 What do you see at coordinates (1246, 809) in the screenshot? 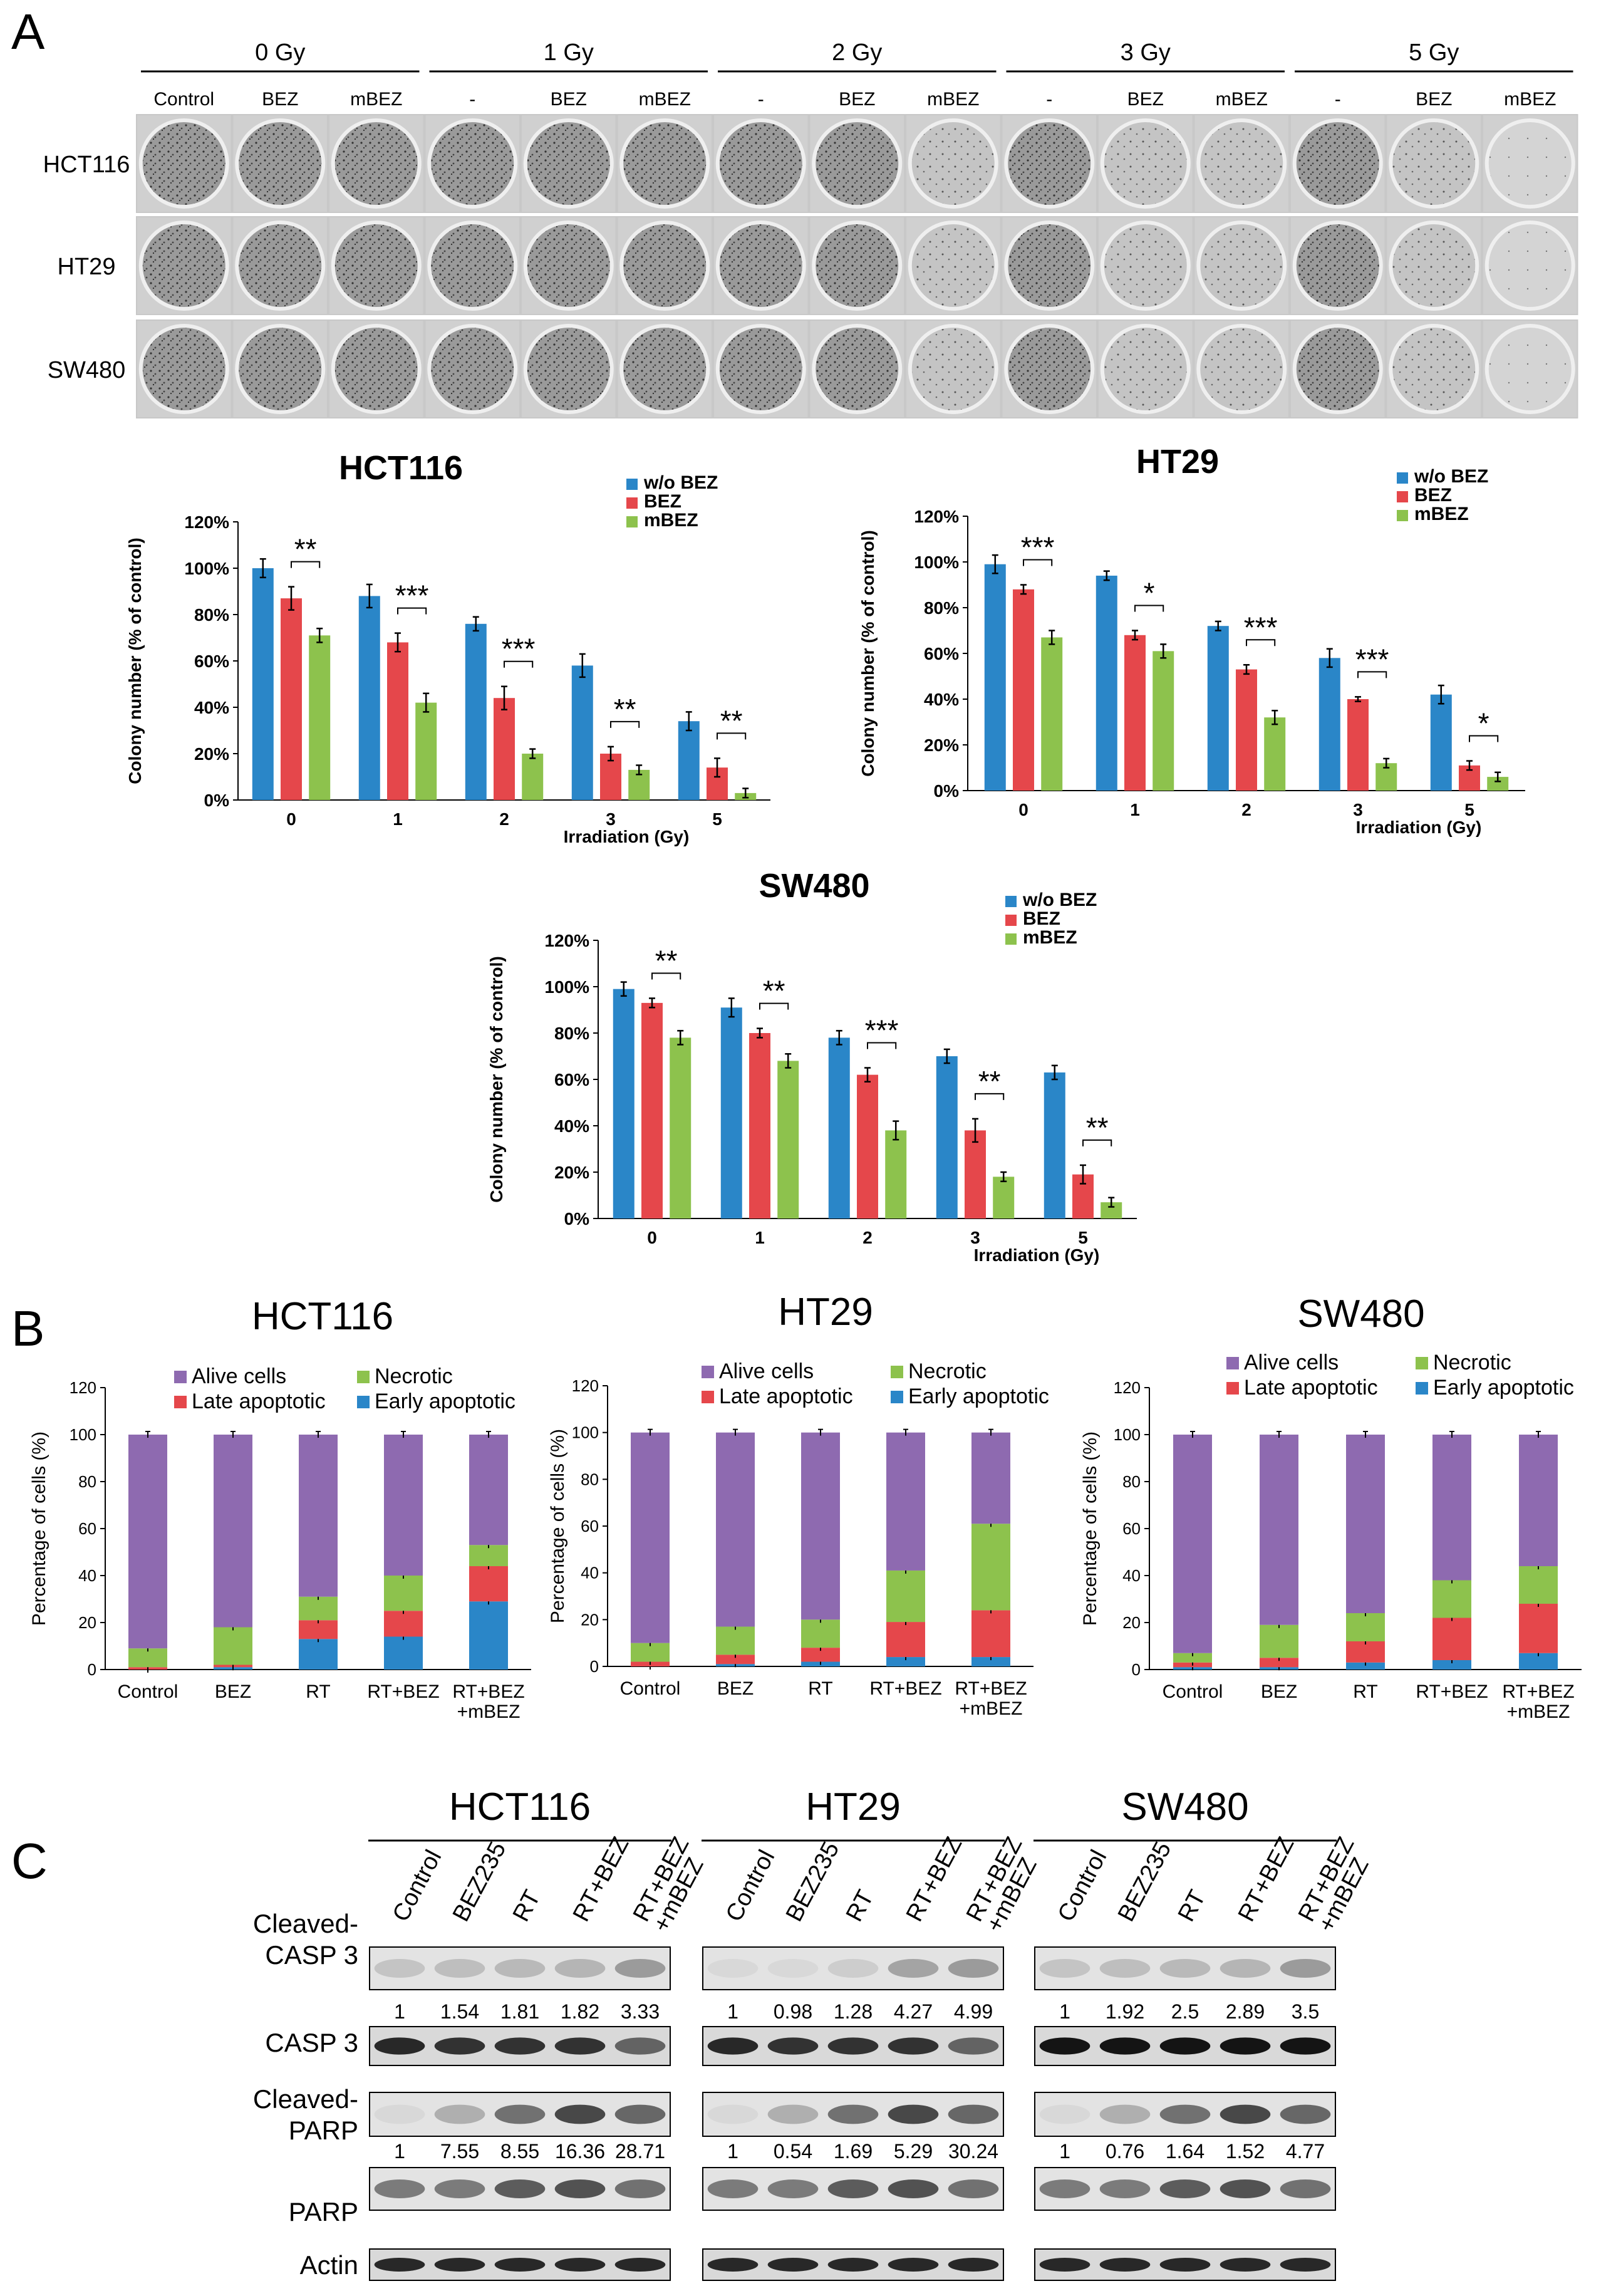
I see `x-tick-label: 2` at bounding box center [1246, 809].